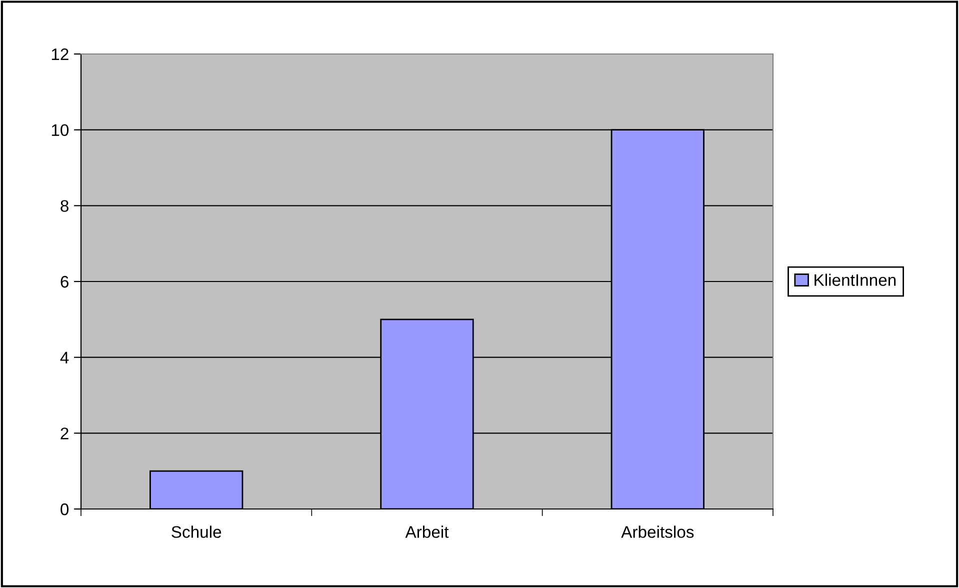 This screenshot has height=588, width=959. Describe the element at coordinates (64, 206) in the screenshot. I see `y-tick-label: 8` at that location.